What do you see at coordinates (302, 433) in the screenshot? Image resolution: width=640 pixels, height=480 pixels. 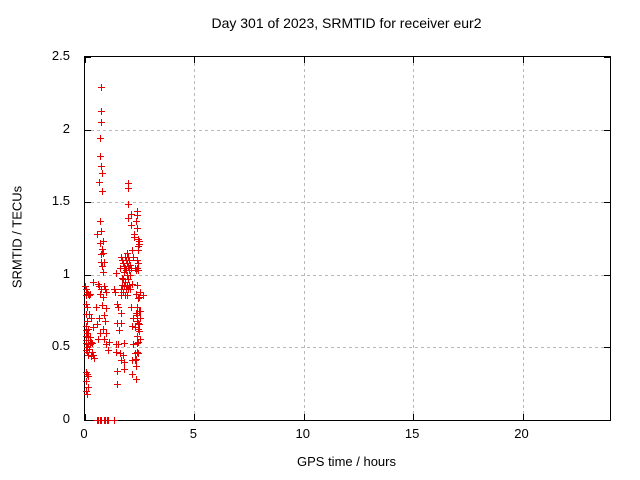 I see `x-tick-label: 10` at bounding box center [302, 433].